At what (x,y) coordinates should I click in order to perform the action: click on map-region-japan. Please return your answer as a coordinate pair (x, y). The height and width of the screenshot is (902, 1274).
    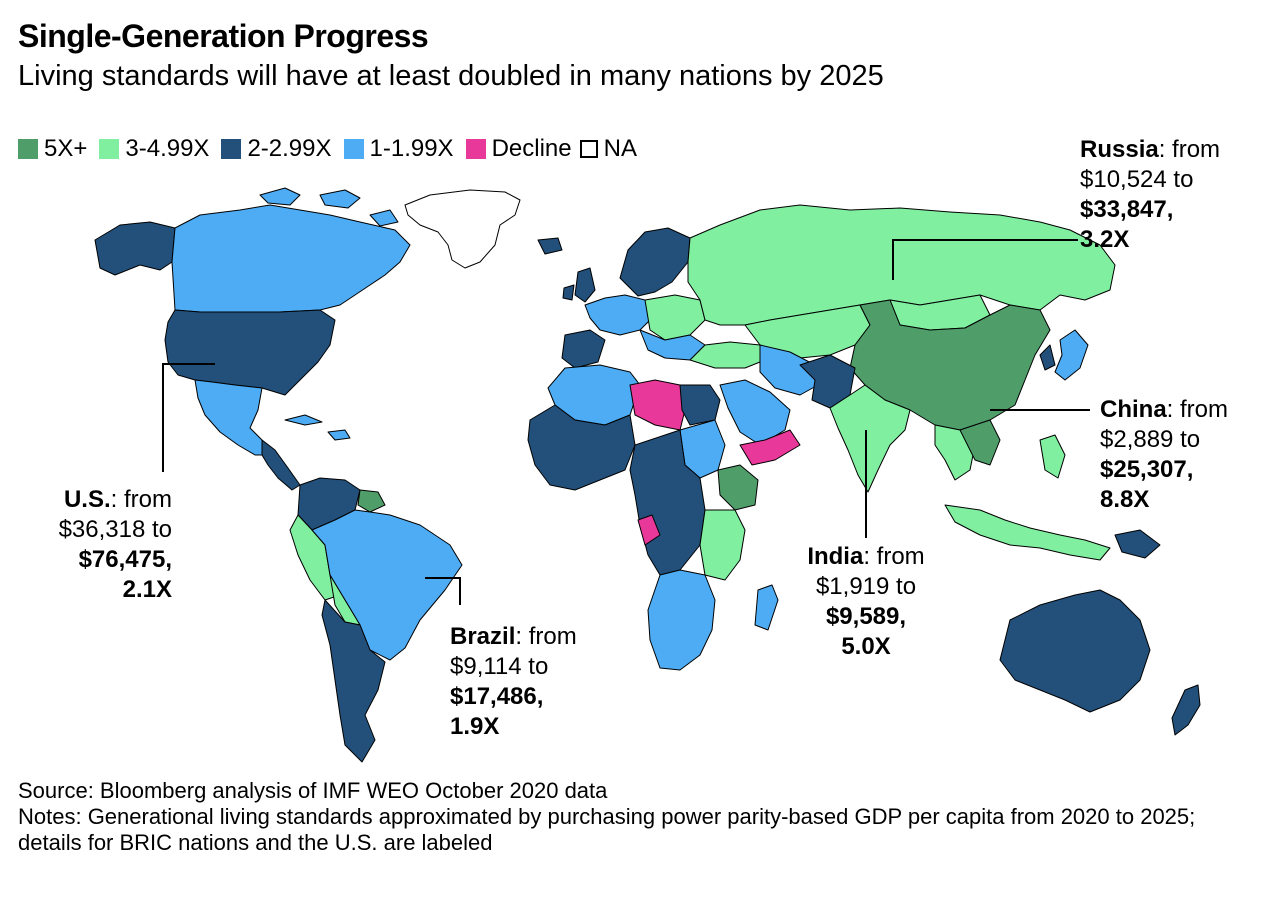
    Looking at the image, I should click on (1071, 355).